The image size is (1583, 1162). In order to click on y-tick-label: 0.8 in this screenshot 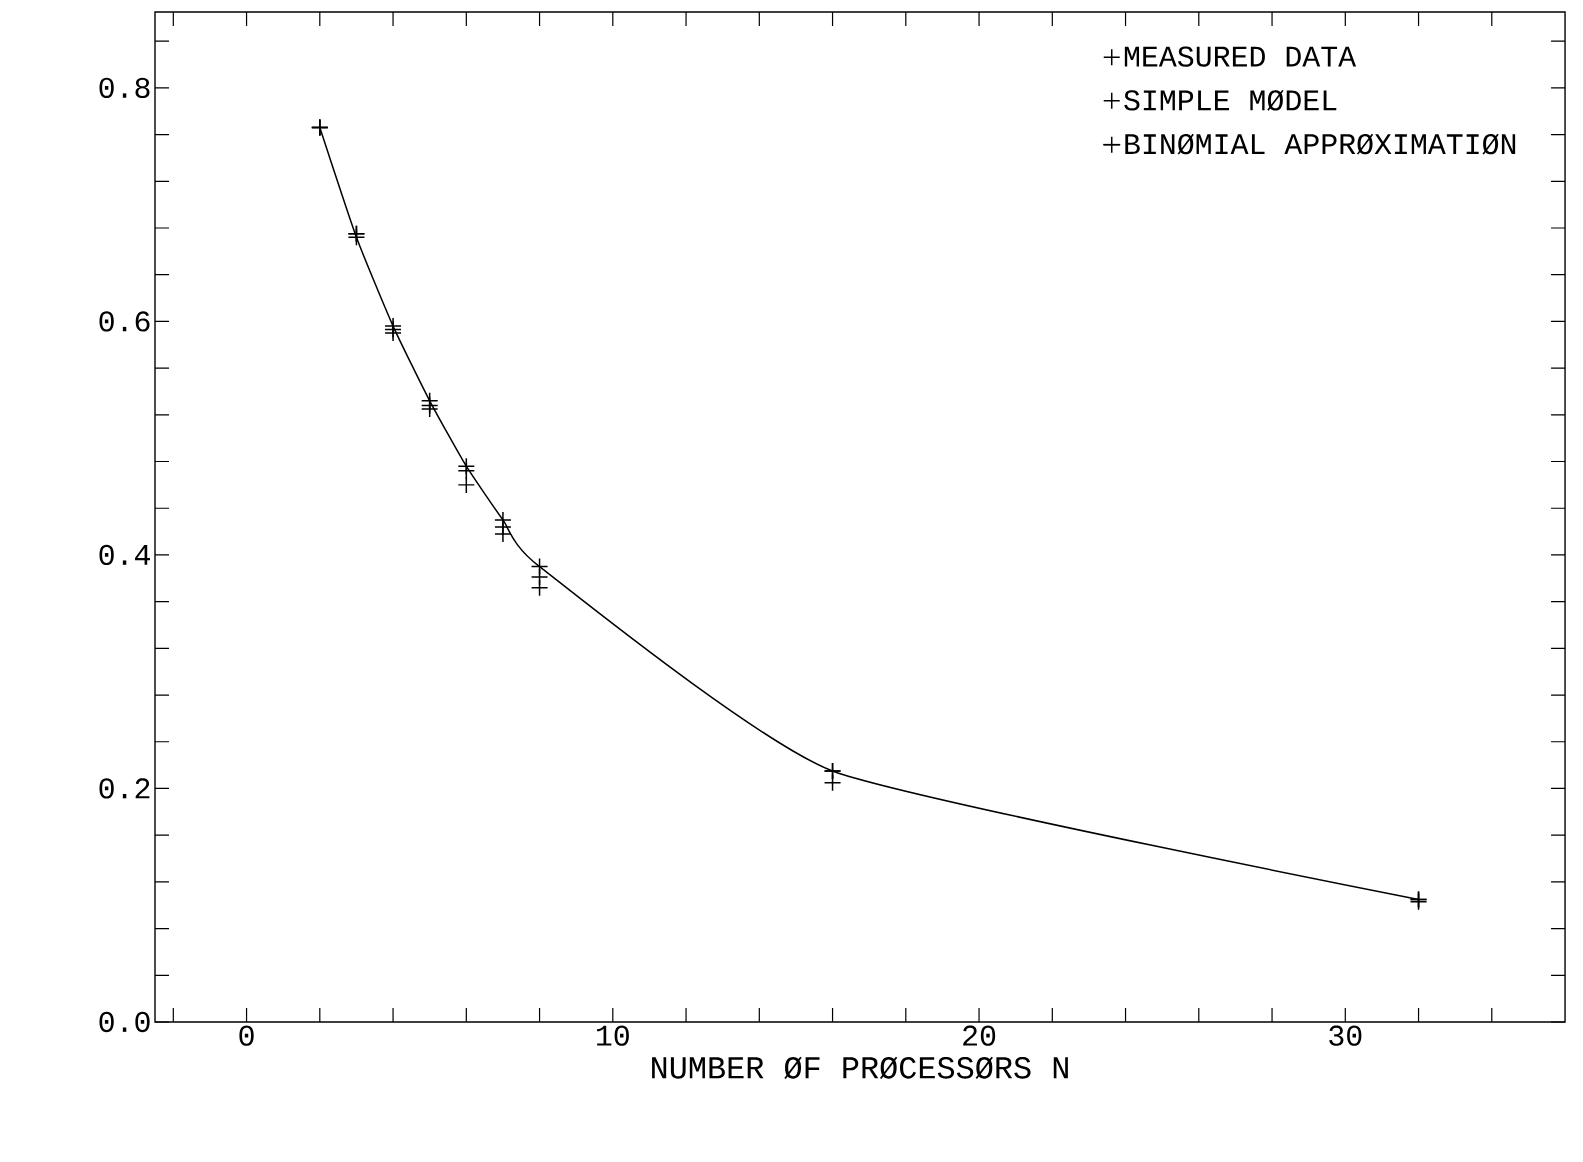, I will do `click(124, 88)`.